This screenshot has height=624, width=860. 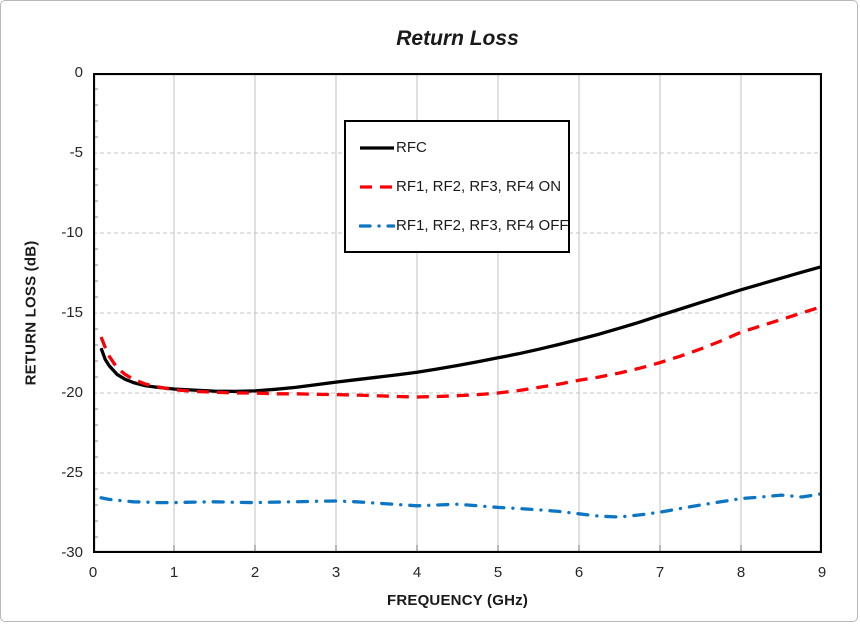 I want to click on y-tick-label: -30, so click(x=72, y=552).